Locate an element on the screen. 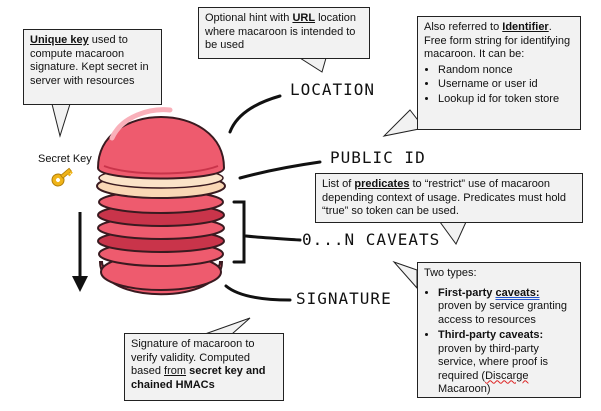 The image size is (601, 411). signature-label: SIGNATURE is located at coordinates (344, 298).